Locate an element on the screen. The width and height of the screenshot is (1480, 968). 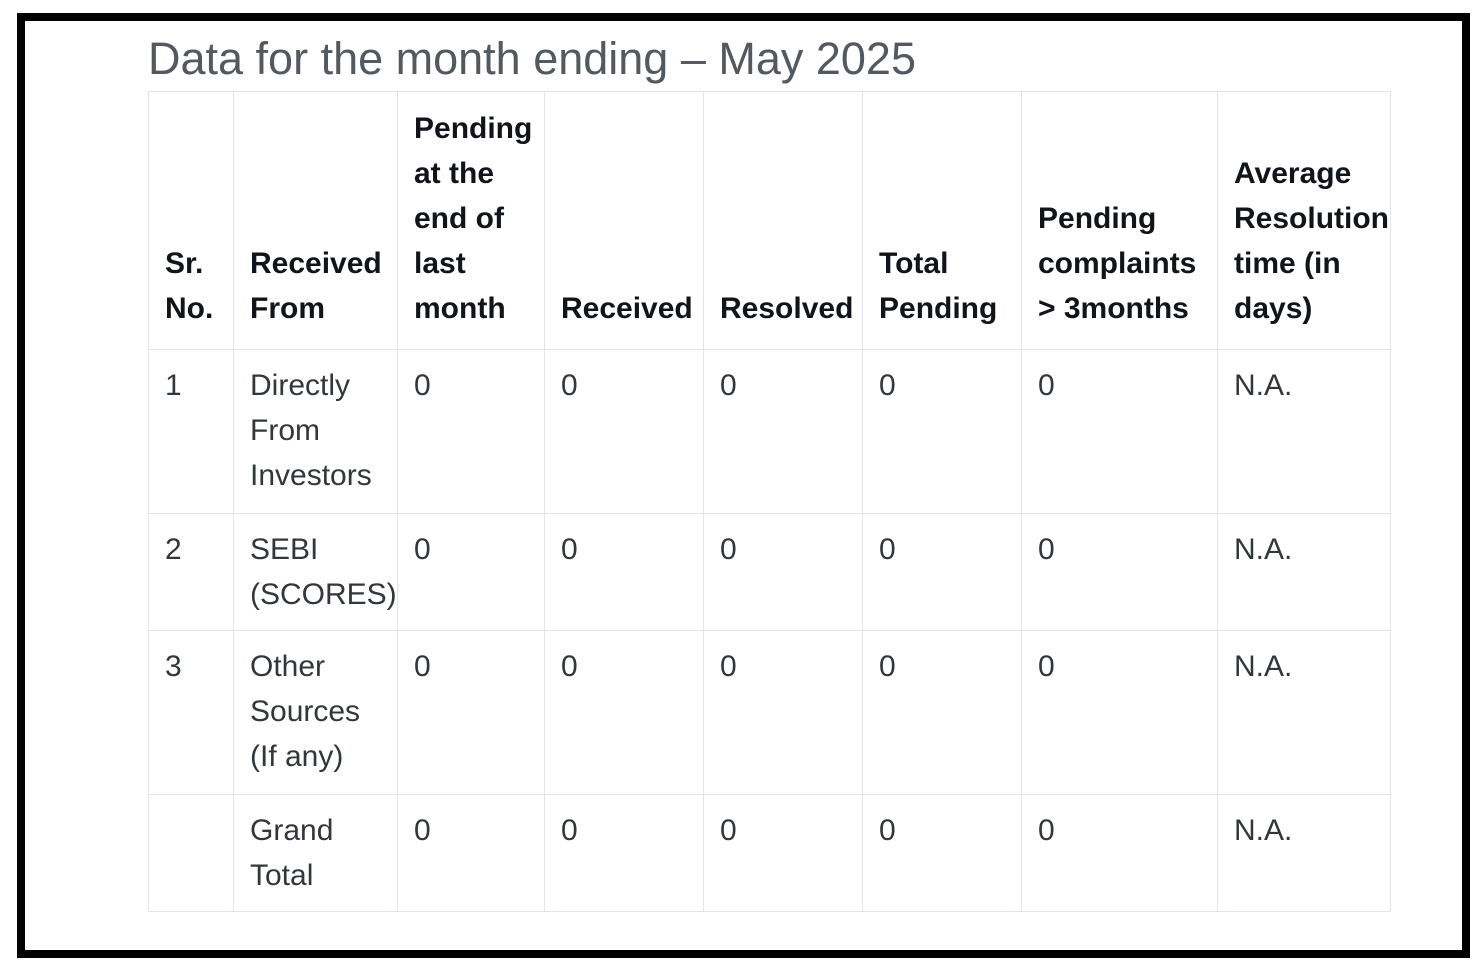
cell-received-from: Directly From Investors is located at coordinates (315, 431).